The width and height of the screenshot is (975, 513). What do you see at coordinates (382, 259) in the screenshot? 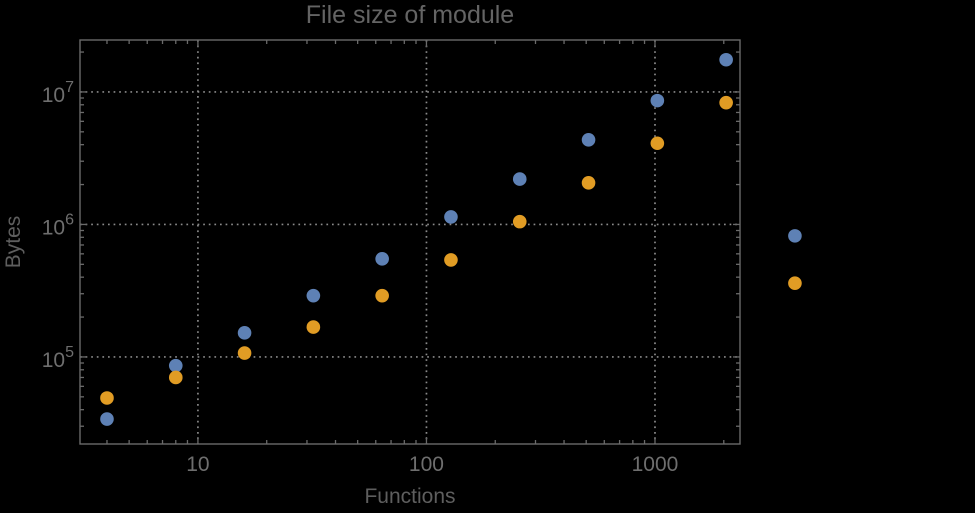
I see `data-point-series-1-blue-x64` at bounding box center [382, 259].